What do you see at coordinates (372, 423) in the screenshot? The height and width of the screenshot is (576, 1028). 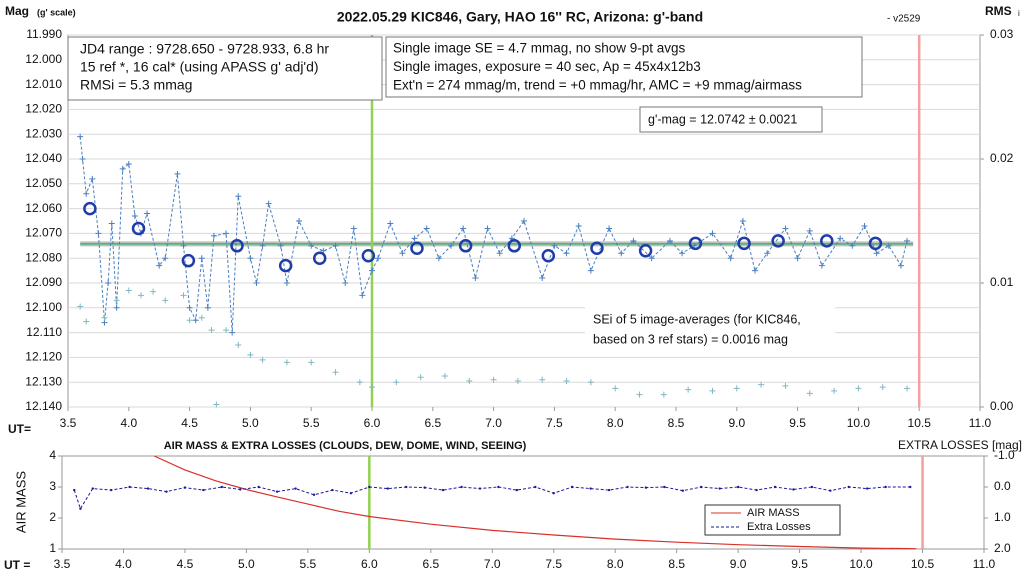 I see `x-tick-label: 6.0` at bounding box center [372, 423].